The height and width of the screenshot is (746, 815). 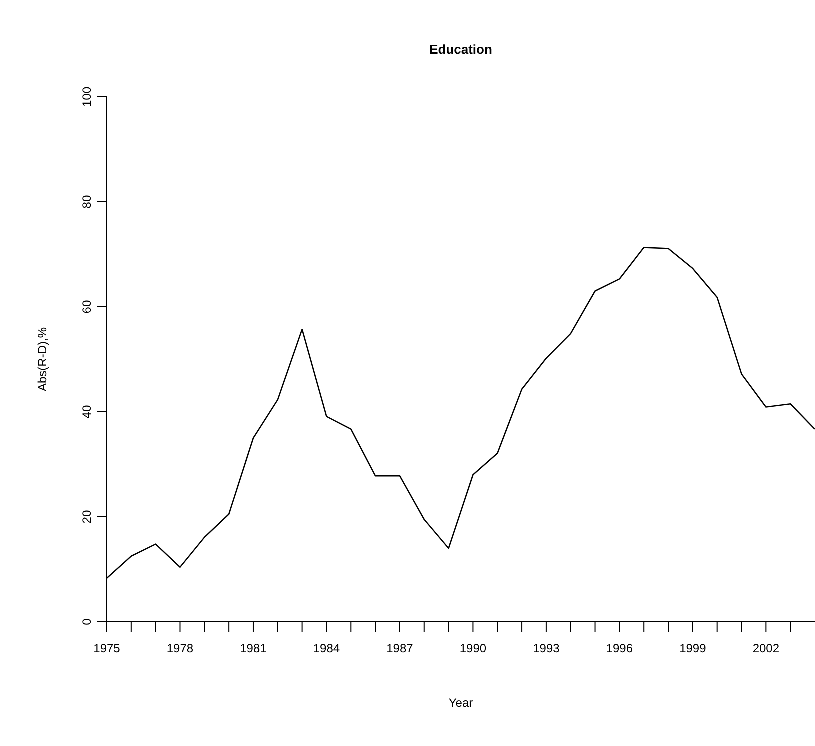 What do you see at coordinates (546, 649) in the screenshot?
I see `x-tick-label: 1993` at bounding box center [546, 649].